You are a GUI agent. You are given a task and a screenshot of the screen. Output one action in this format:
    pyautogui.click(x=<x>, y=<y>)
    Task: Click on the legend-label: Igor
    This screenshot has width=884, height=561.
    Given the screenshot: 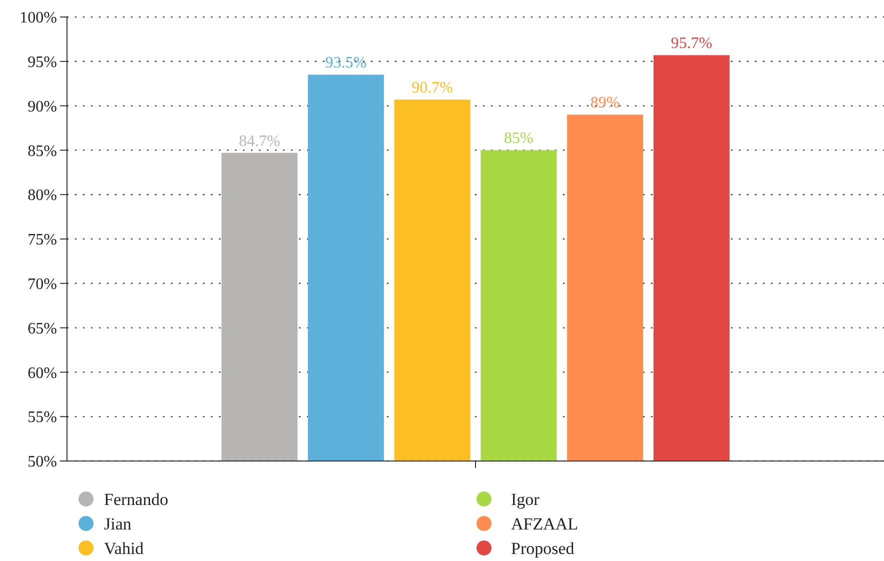 What is the action you would take?
    pyautogui.click(x=525, y=499)
    